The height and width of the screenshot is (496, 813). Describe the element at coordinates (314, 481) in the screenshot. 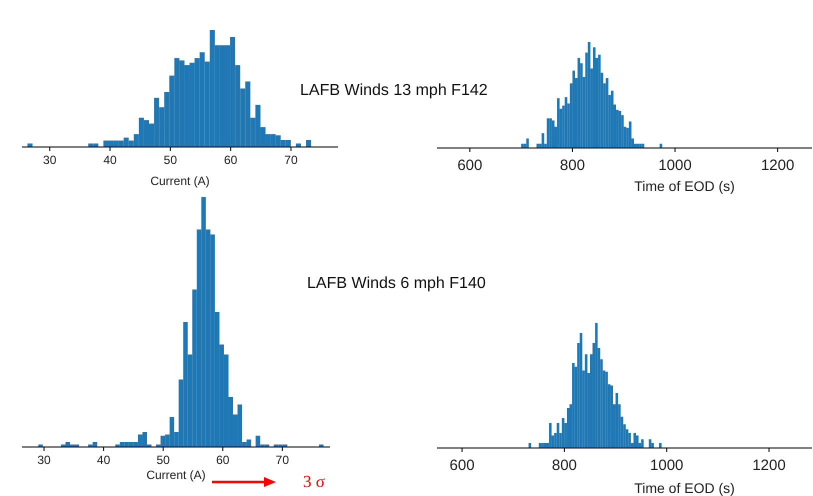

I see `text: 3 σ` at that location.